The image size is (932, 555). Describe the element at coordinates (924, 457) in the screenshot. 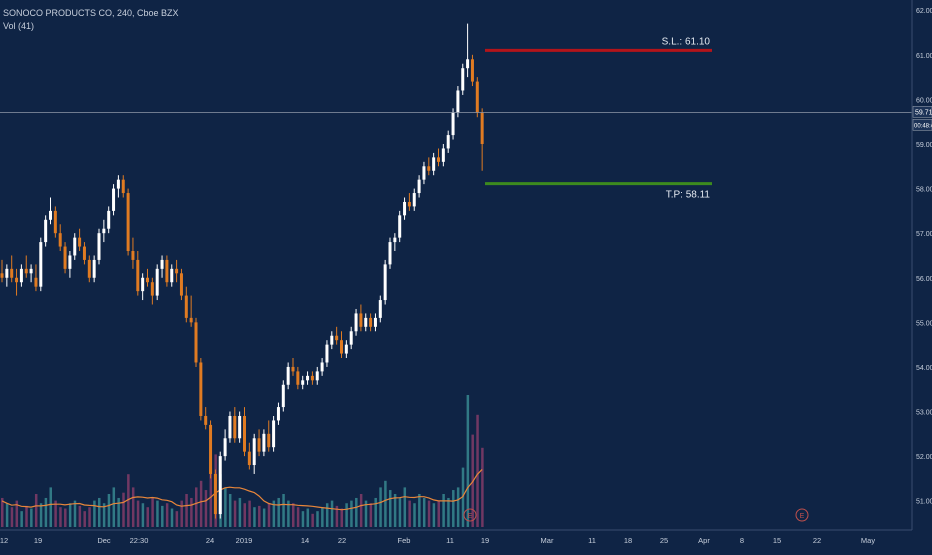

I see `price-tick-label: 52.00` at that location.